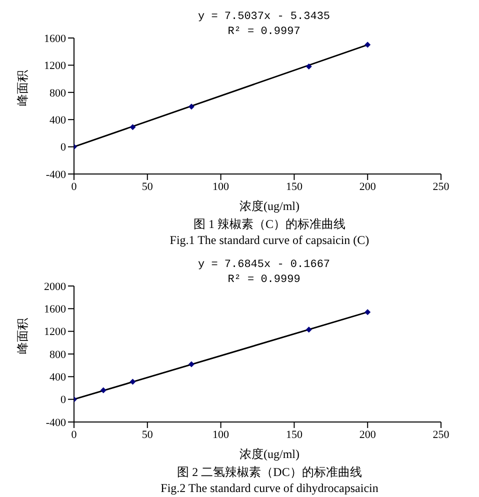 Image resolution: width=479 pixels, height=497 pixels. Describe the element at coordinates (269, 224) in the screenshot. I see `text: 图 1 辣椒素（C）的标准曲线` at that location.